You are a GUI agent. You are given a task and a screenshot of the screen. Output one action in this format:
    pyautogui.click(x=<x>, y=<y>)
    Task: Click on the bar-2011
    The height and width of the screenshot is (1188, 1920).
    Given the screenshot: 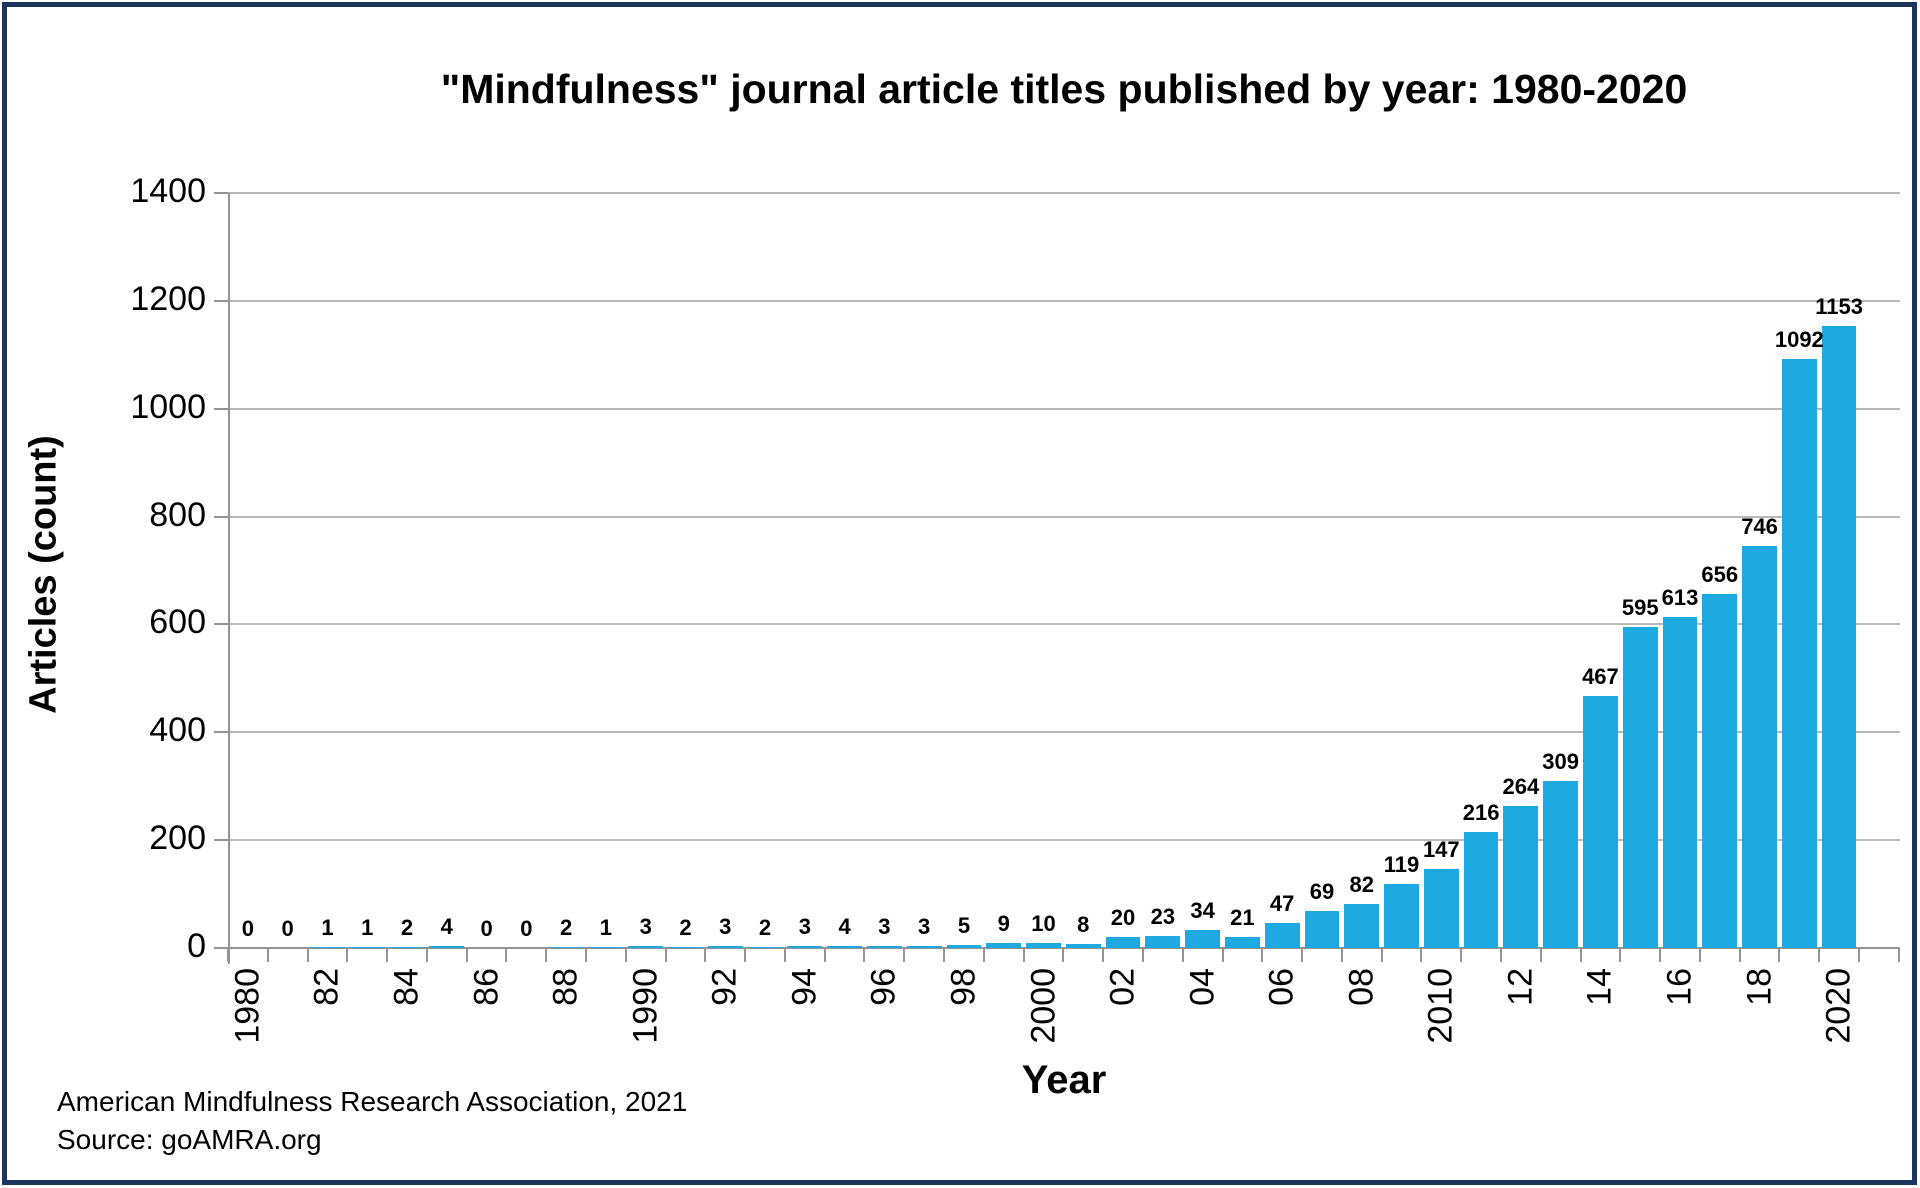 What is the action you would take?
    pyautogui.click(x=1481, y=890)
    